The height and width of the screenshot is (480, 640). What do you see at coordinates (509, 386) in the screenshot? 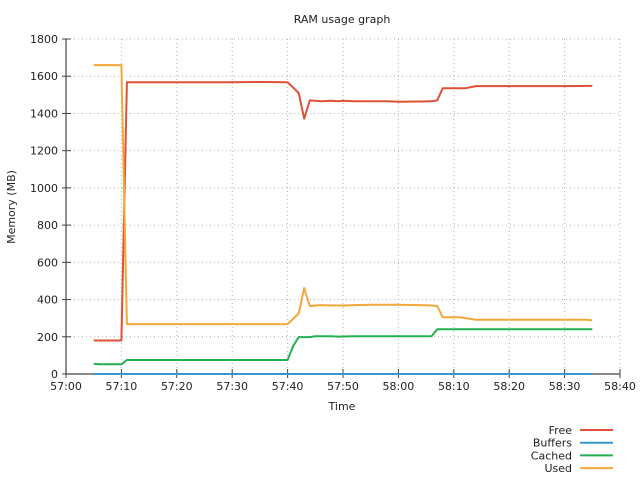
I see `x-tick-label: 58:20` at bounding box center [509, 386].